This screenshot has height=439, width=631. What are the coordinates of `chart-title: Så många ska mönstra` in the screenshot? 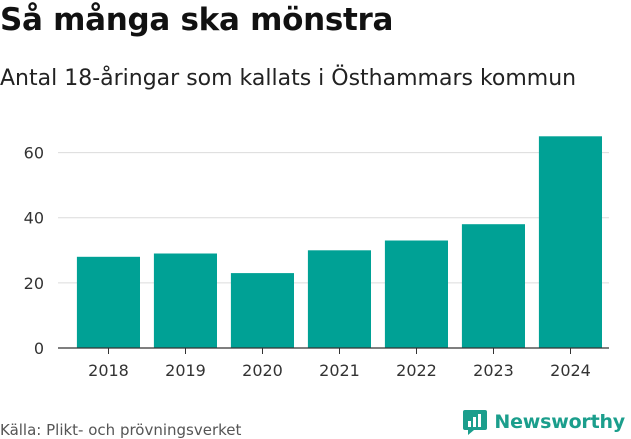 It's located at (197, 20).